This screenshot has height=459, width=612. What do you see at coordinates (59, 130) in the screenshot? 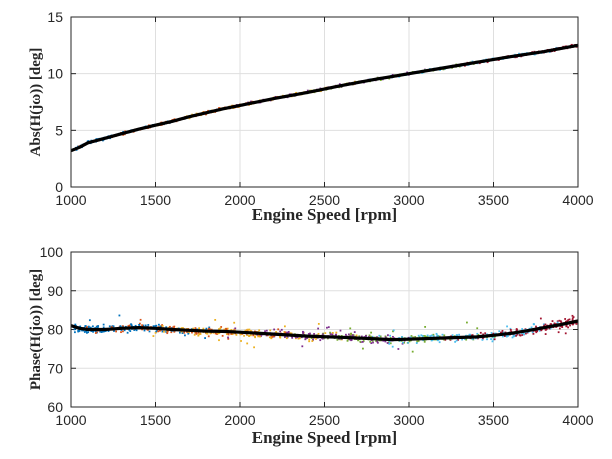
I see `y-tick-label: 5` at bounding box center [59, 130].